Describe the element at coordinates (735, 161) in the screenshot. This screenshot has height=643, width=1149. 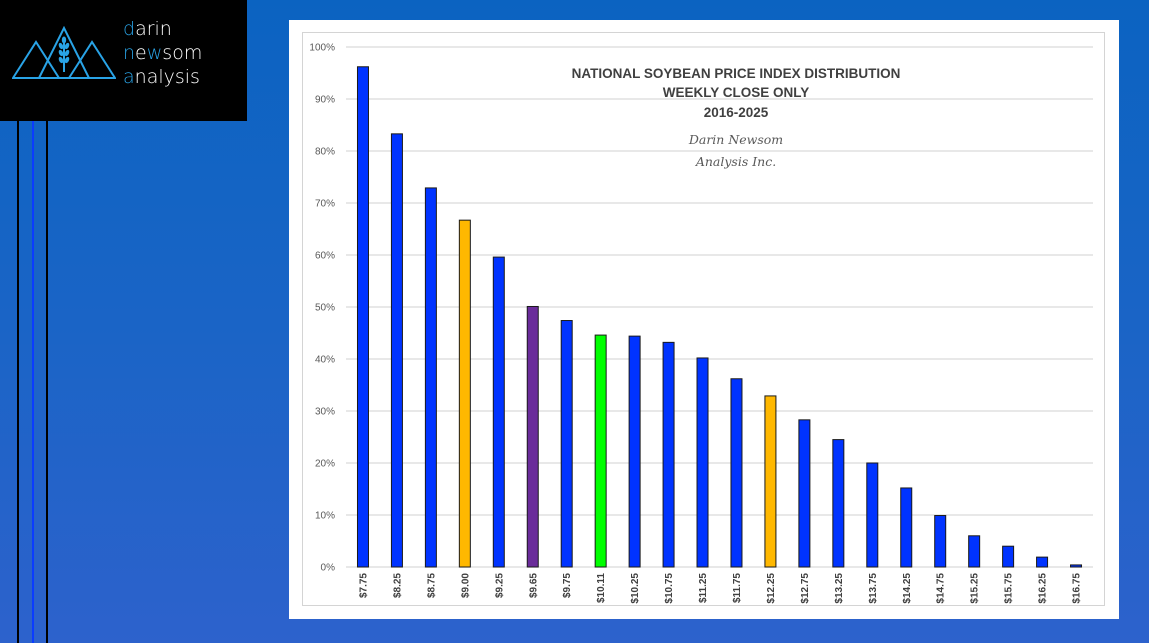
I see `watermark-line2: Analysis Inc.` at that location.